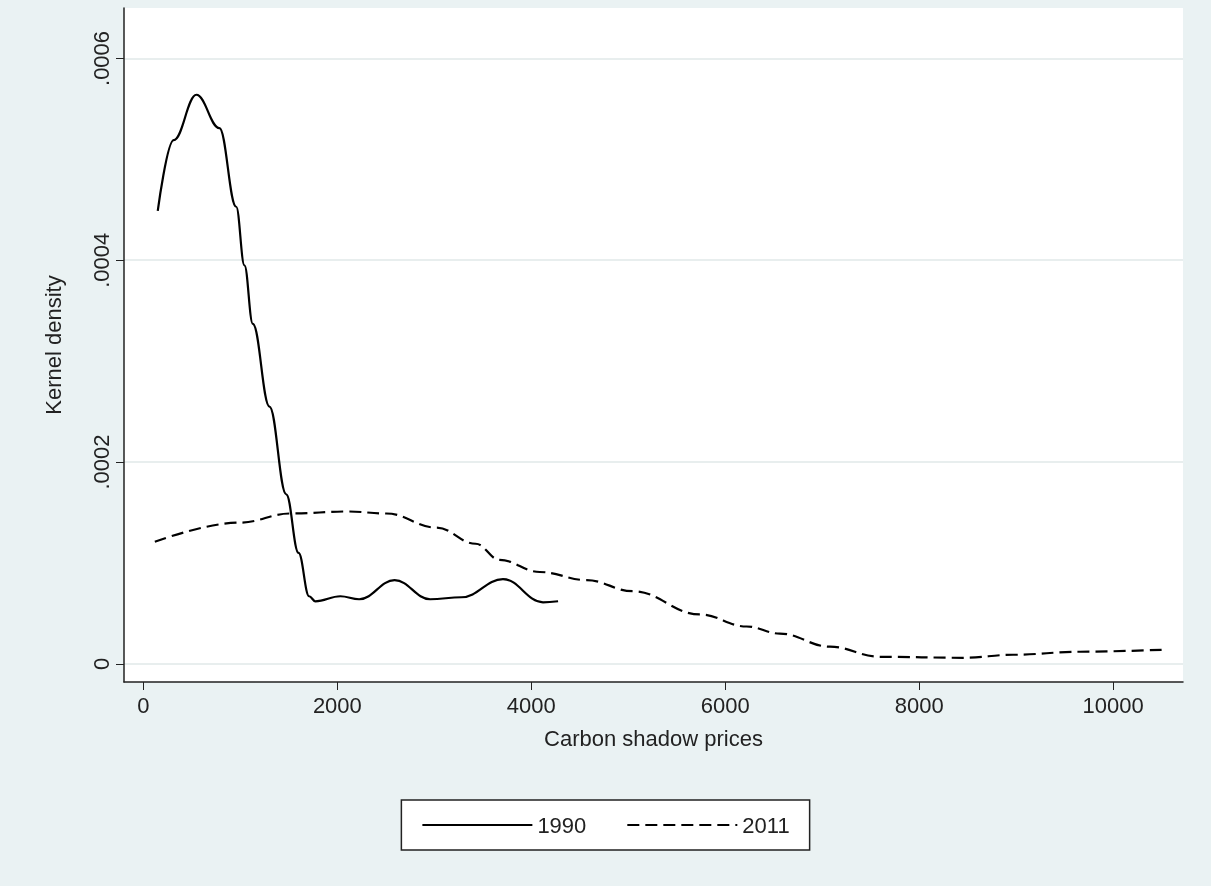  Describe the element at coordinates (53, 345) in the screenshot. I see `y-axis-title: Kernel density` at that location.